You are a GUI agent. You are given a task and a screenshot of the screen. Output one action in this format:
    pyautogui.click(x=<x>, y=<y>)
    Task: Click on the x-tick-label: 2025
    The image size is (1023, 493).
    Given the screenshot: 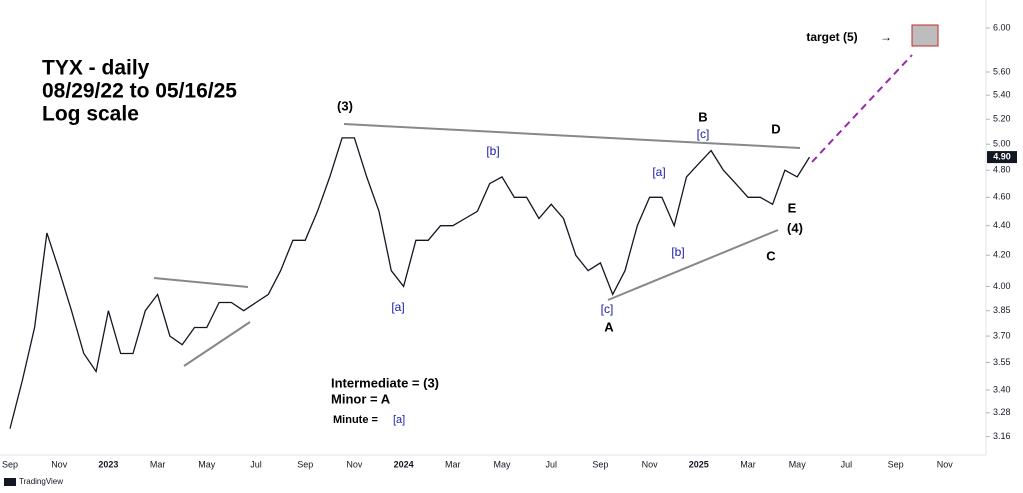 What is the action you would take?
    pyautogui.click(x=699, y=464)
    